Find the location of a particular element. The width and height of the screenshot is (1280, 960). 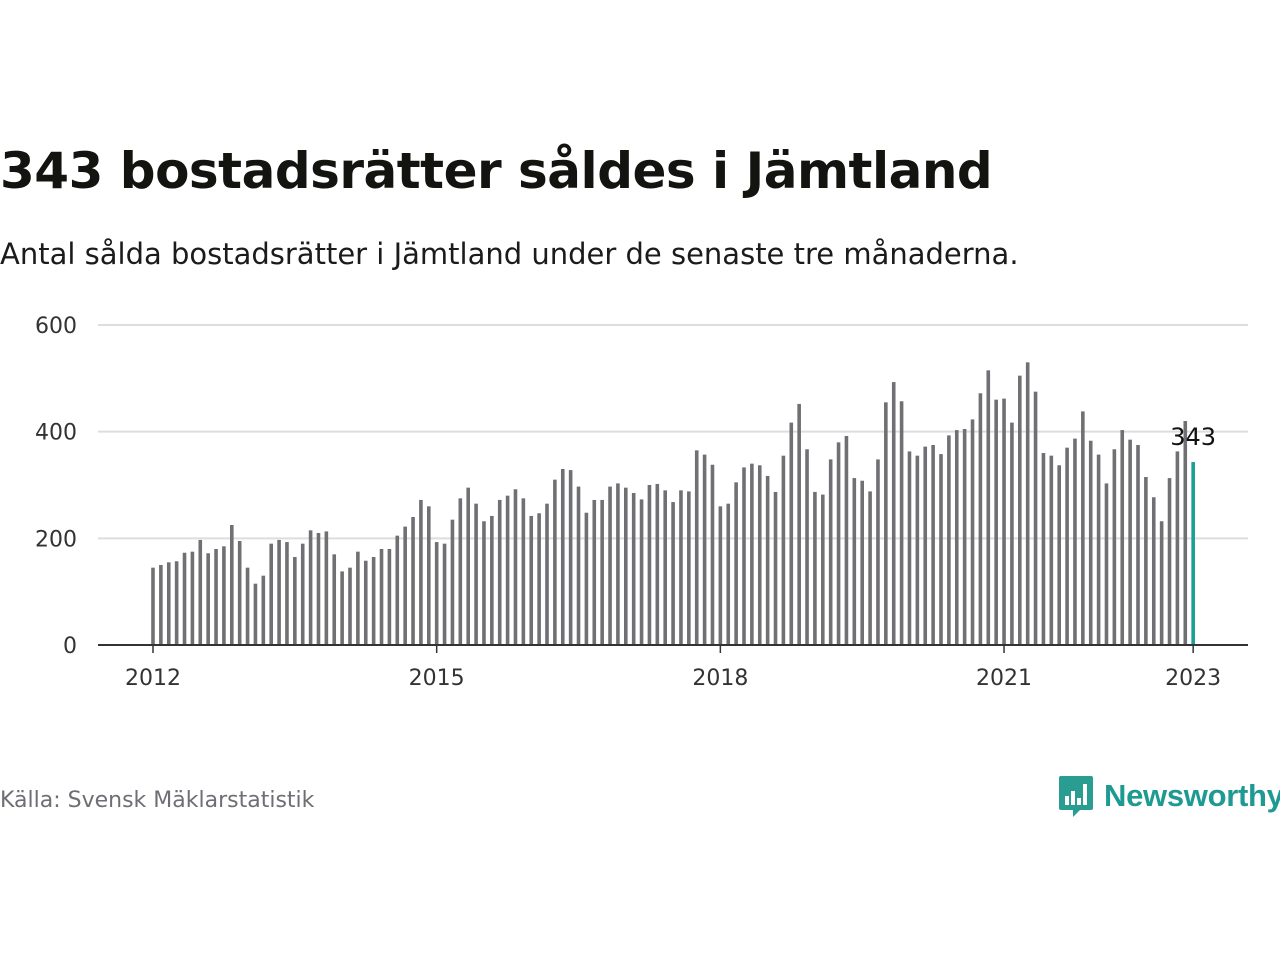

x-tick-label: 2018 is located at coordinates (720, 678).